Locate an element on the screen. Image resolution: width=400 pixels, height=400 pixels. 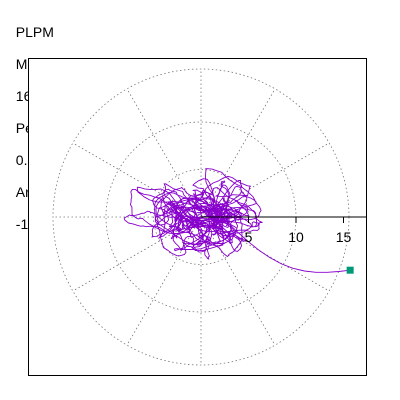
end-point-marker is located at coordinates (350, 270).